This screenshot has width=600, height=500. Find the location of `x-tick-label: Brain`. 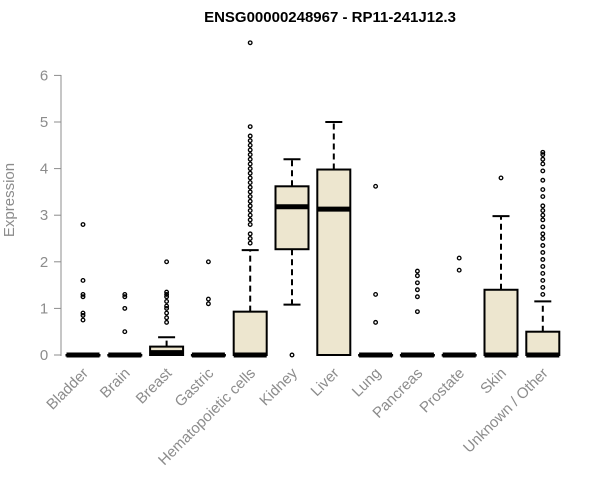

x-tick-label: Brain is located at coordinates (115, 383).